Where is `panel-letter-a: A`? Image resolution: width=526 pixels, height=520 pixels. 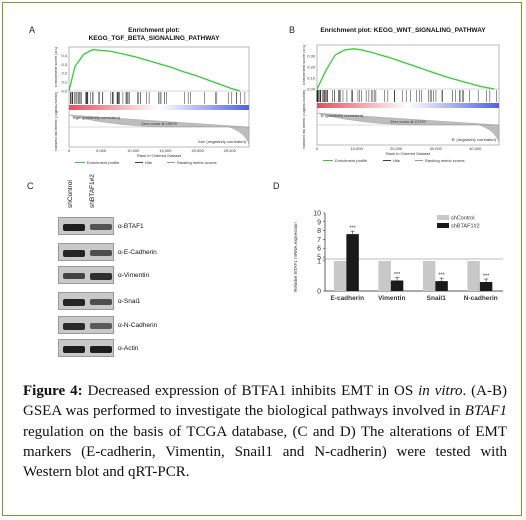 panel-letter-a: A is located at coordinates (32, 30).